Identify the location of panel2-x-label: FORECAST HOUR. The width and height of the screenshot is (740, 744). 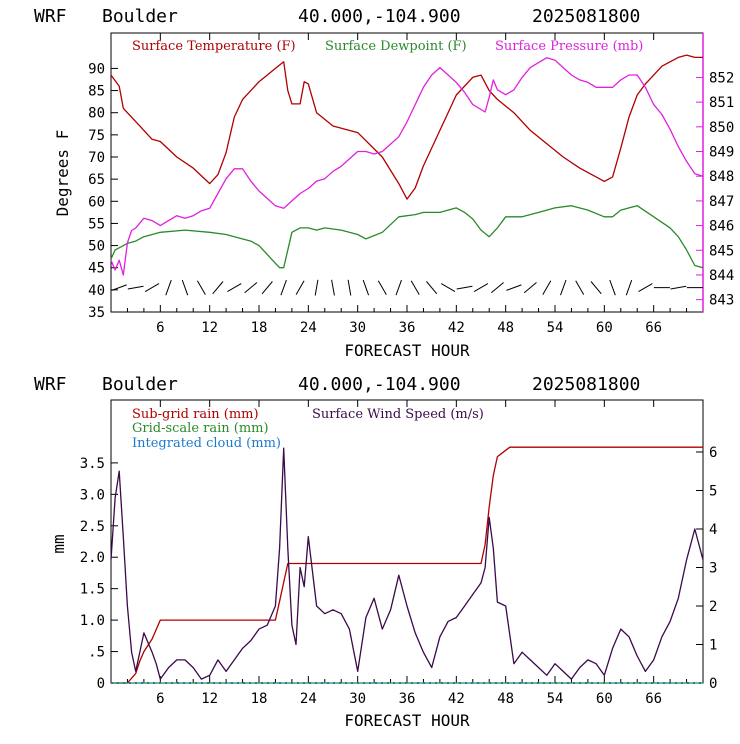
(407, 720).